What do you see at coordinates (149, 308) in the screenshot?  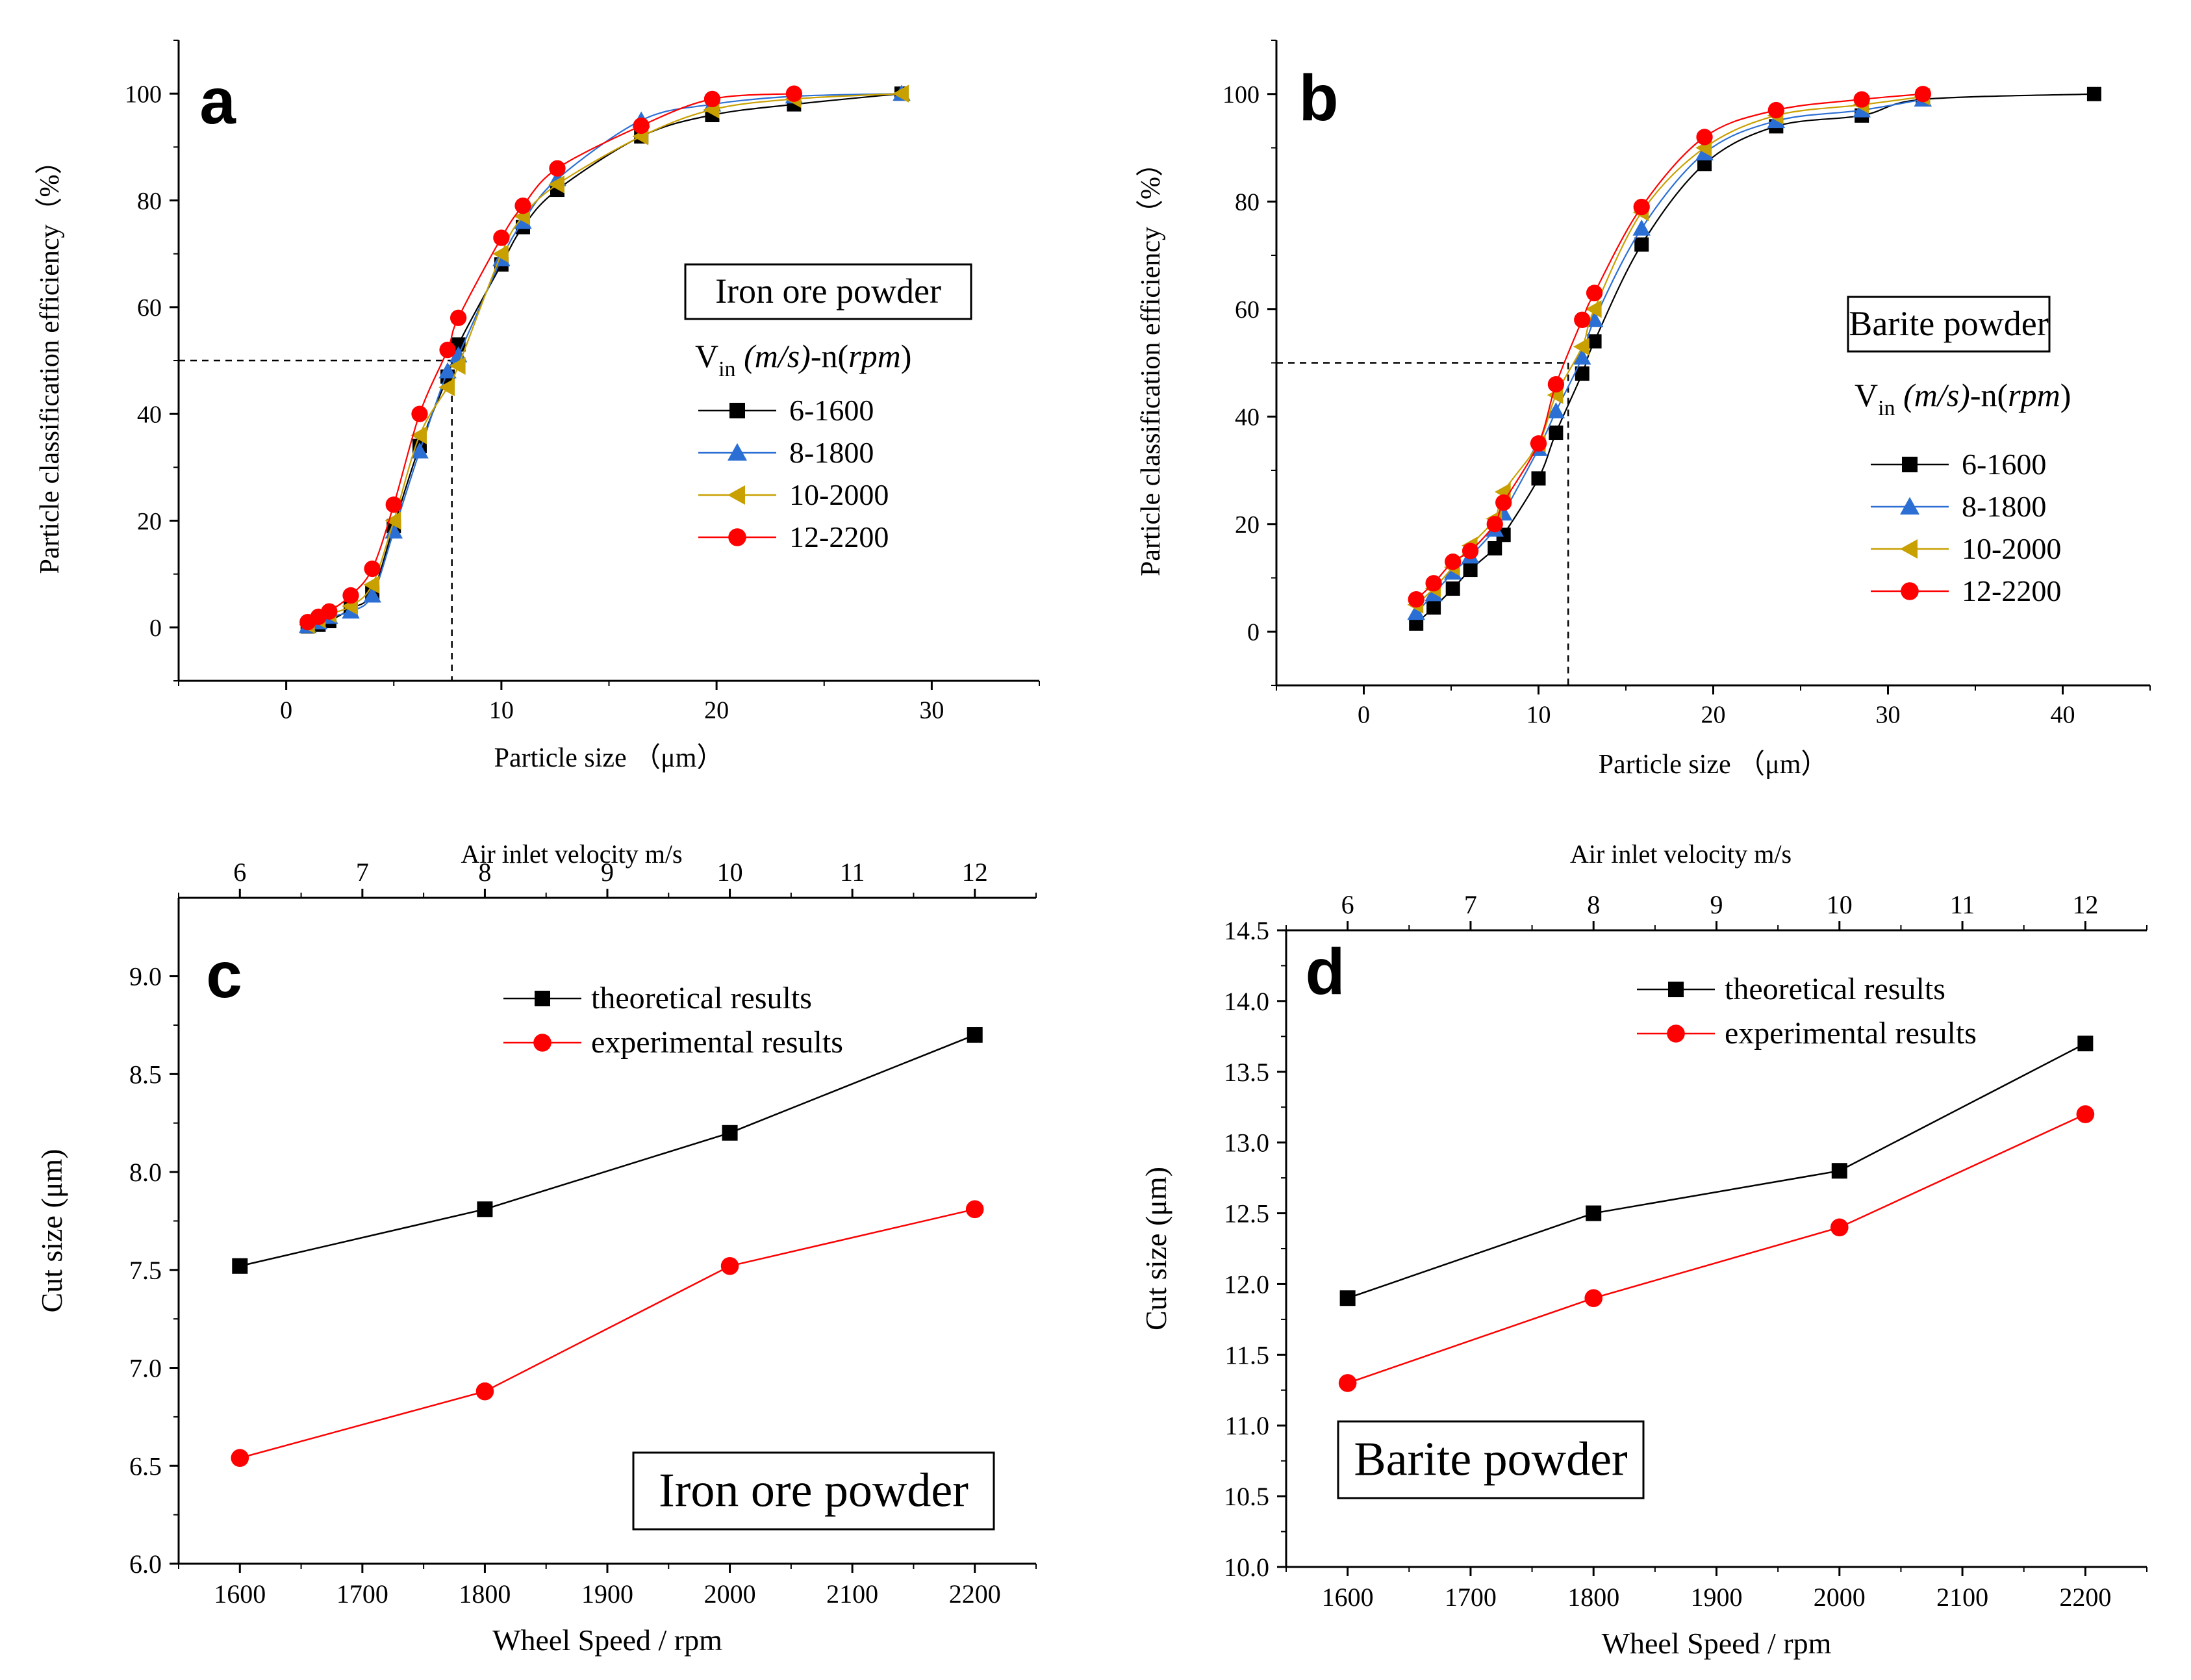 I see `y-tick-label: 60` at bounding box center [149, 308].